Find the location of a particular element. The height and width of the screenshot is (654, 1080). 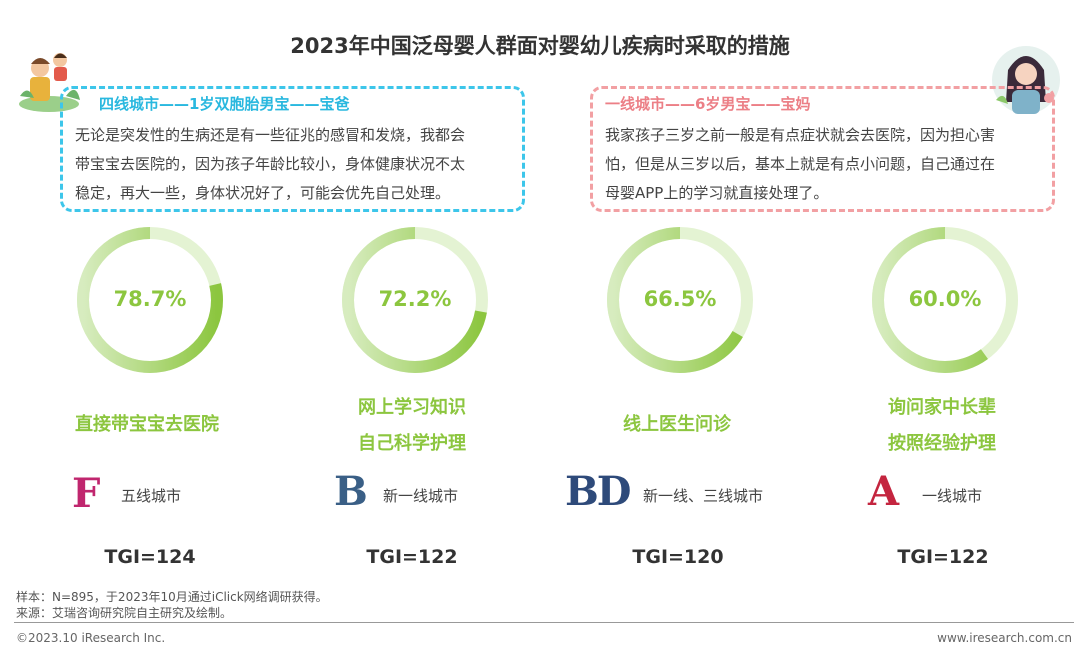

measure-line: 询问家中长辈 is located at coordinates (942, 407).